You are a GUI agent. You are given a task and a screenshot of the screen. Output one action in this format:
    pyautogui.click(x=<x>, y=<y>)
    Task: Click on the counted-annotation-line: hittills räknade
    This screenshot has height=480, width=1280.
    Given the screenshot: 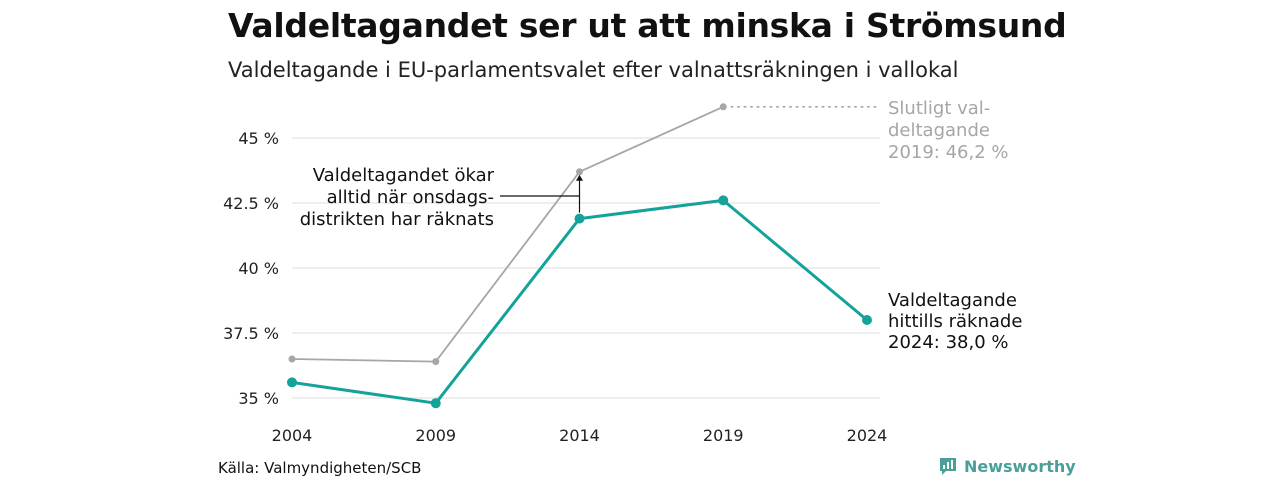 What is the action you would take?
    pyautogui.click(x=955, y=321)
    